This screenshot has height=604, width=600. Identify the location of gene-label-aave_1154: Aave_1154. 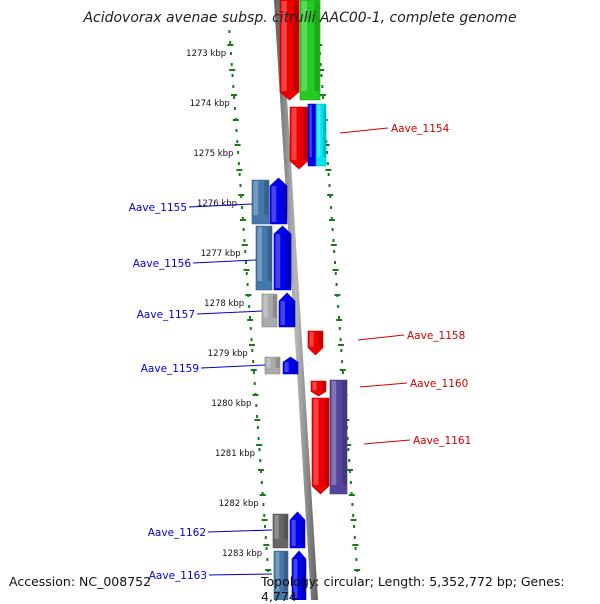
(420, 129).